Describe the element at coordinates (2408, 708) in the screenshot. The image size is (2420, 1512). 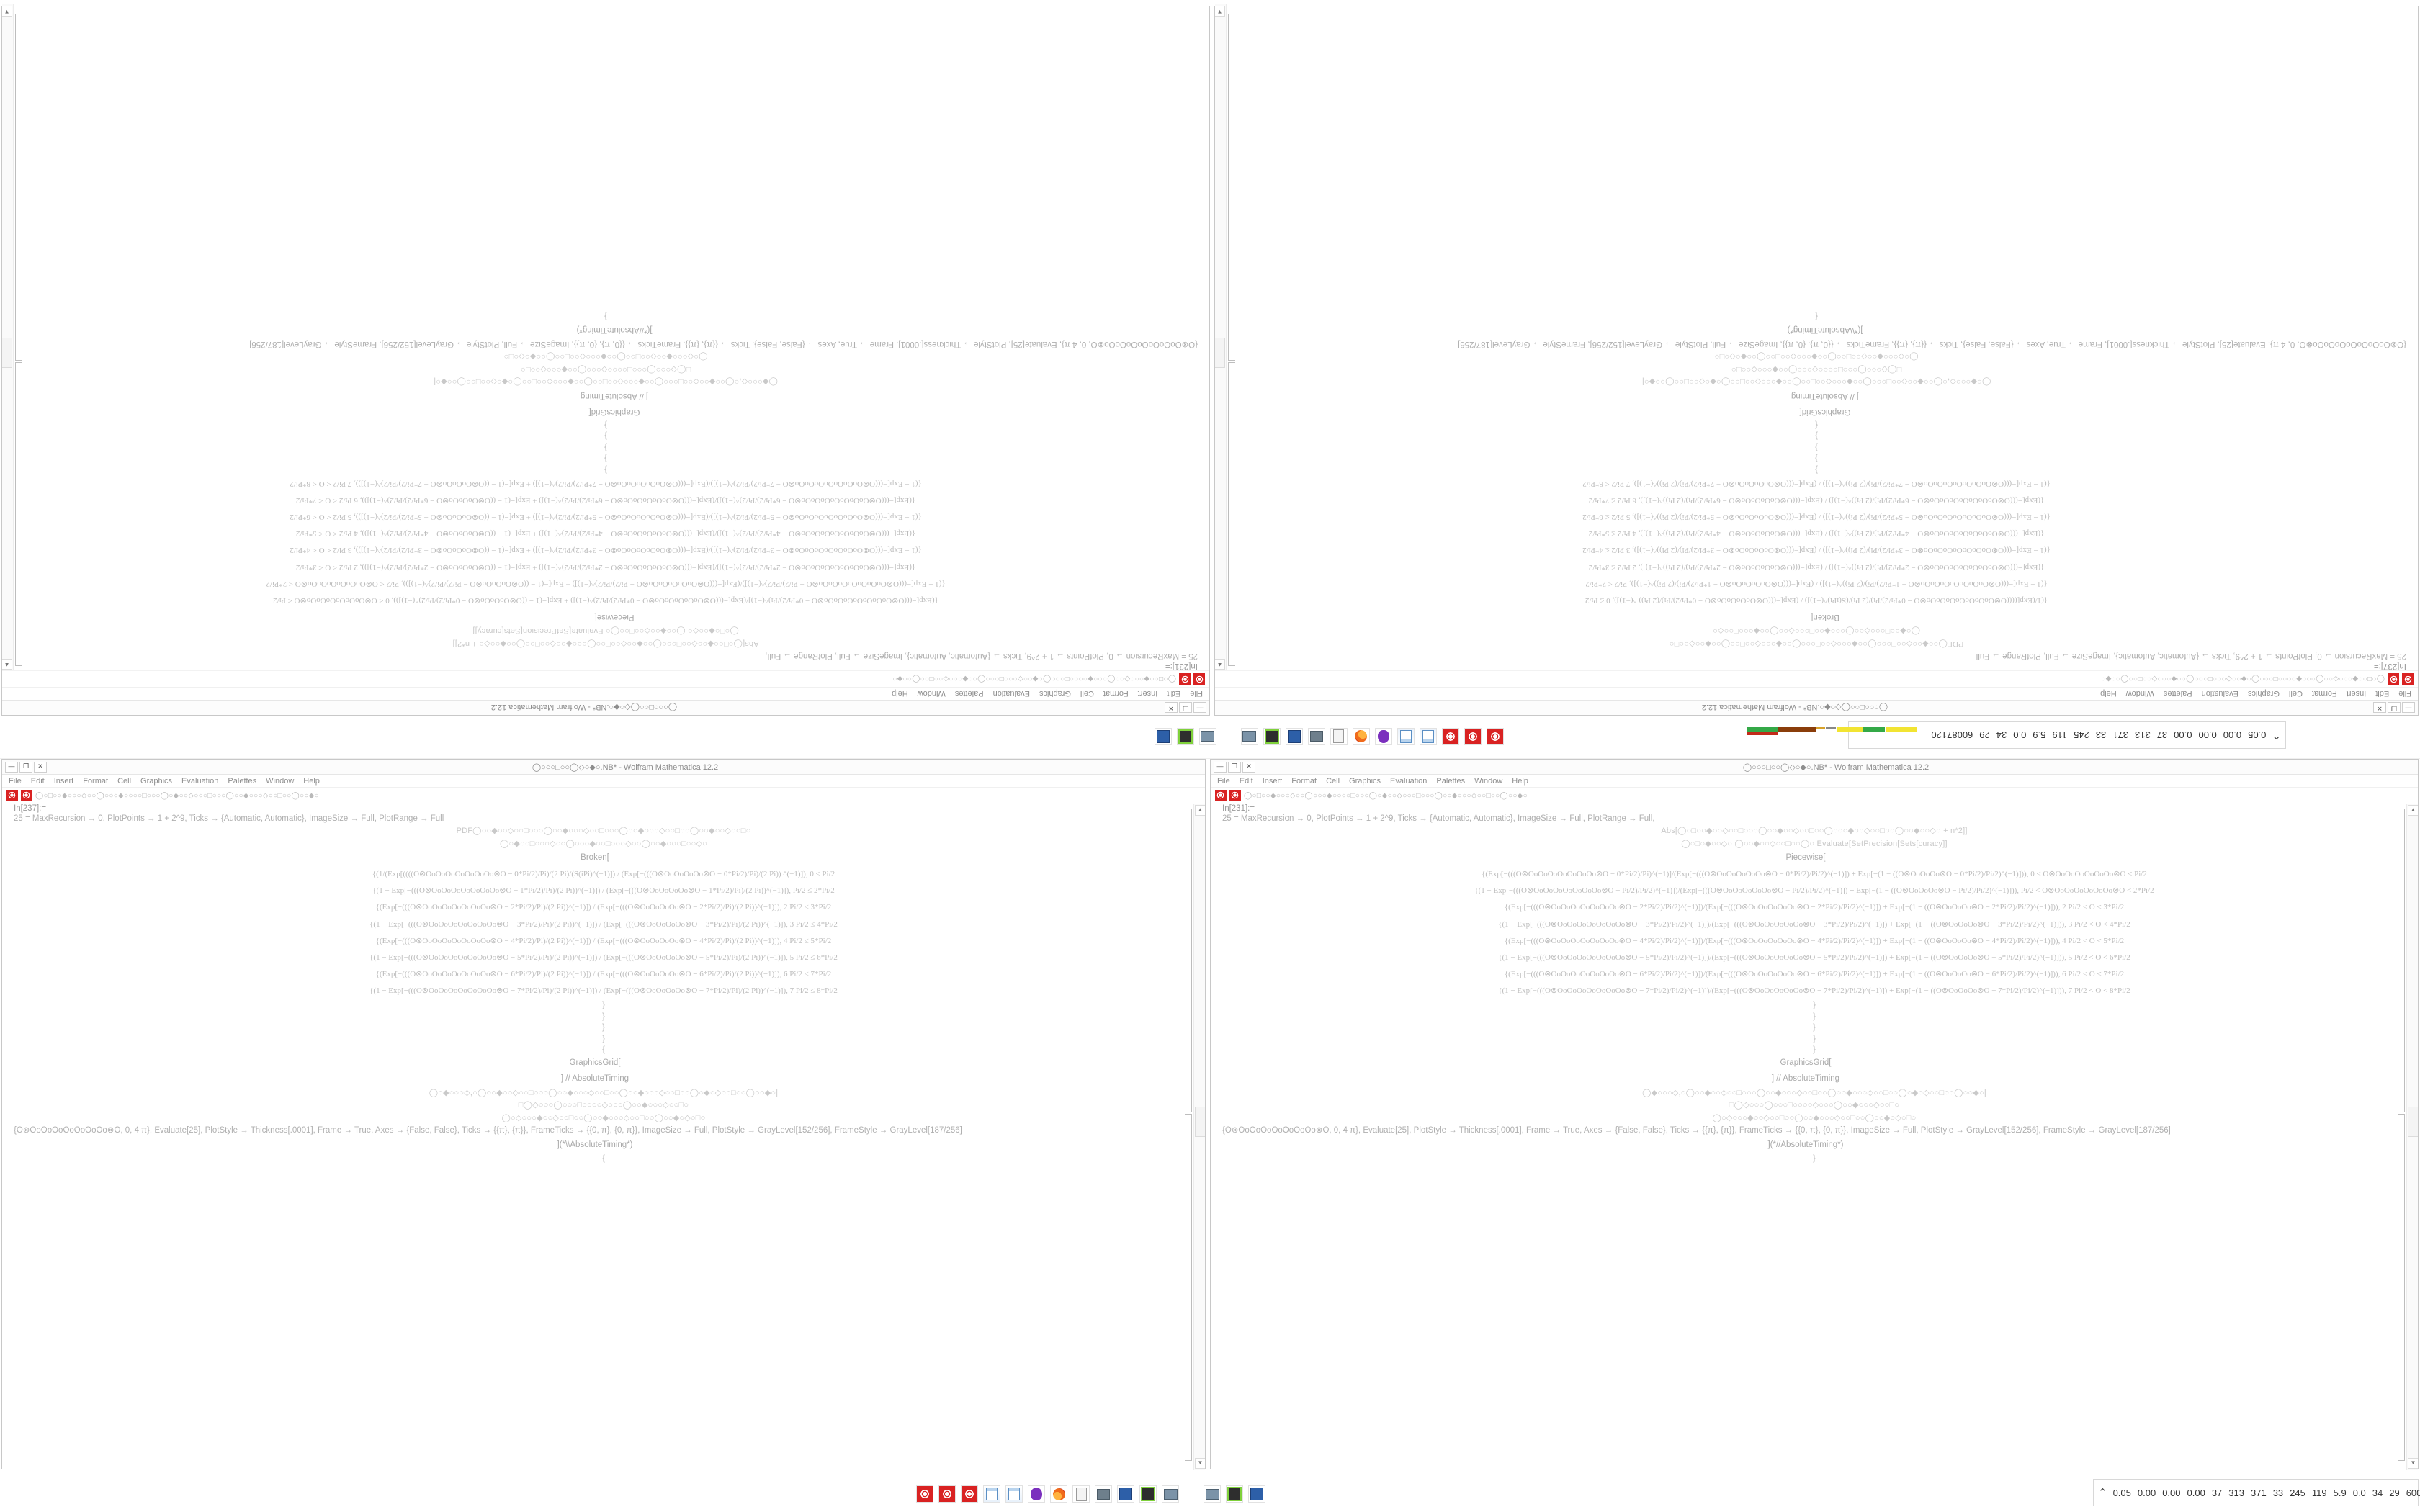
I see `minimize-button: —` at that location.